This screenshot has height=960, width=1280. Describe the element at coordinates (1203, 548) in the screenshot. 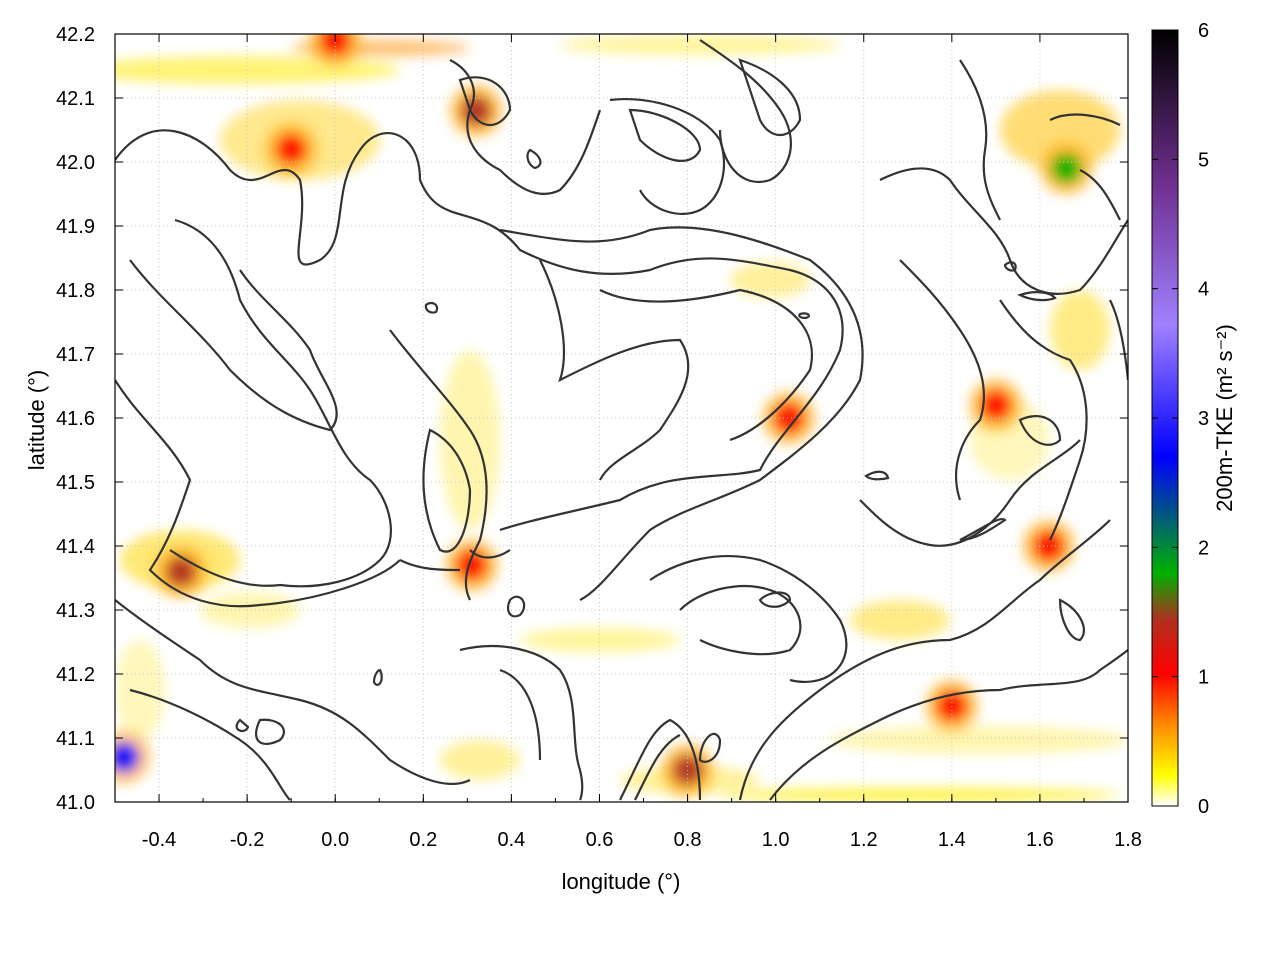

I see `colorbar-tick-label: 2` at that location.